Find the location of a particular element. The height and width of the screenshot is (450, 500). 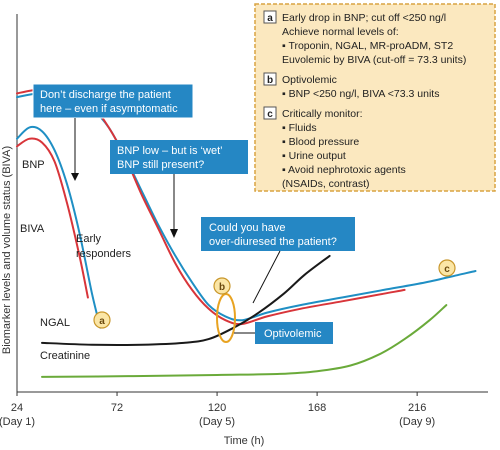

marker-label: b is located at coordinates (222, 287).